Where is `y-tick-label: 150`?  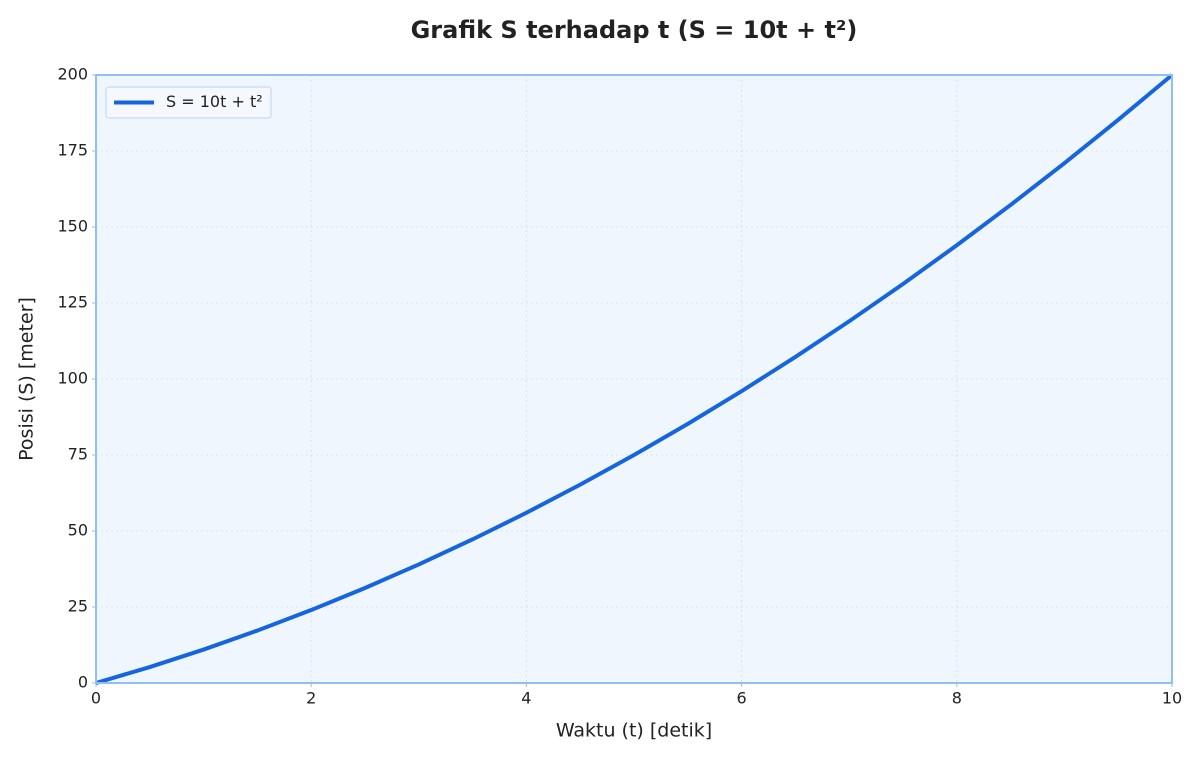
y-tick-label: 150 is located at coordinates (72, 226).